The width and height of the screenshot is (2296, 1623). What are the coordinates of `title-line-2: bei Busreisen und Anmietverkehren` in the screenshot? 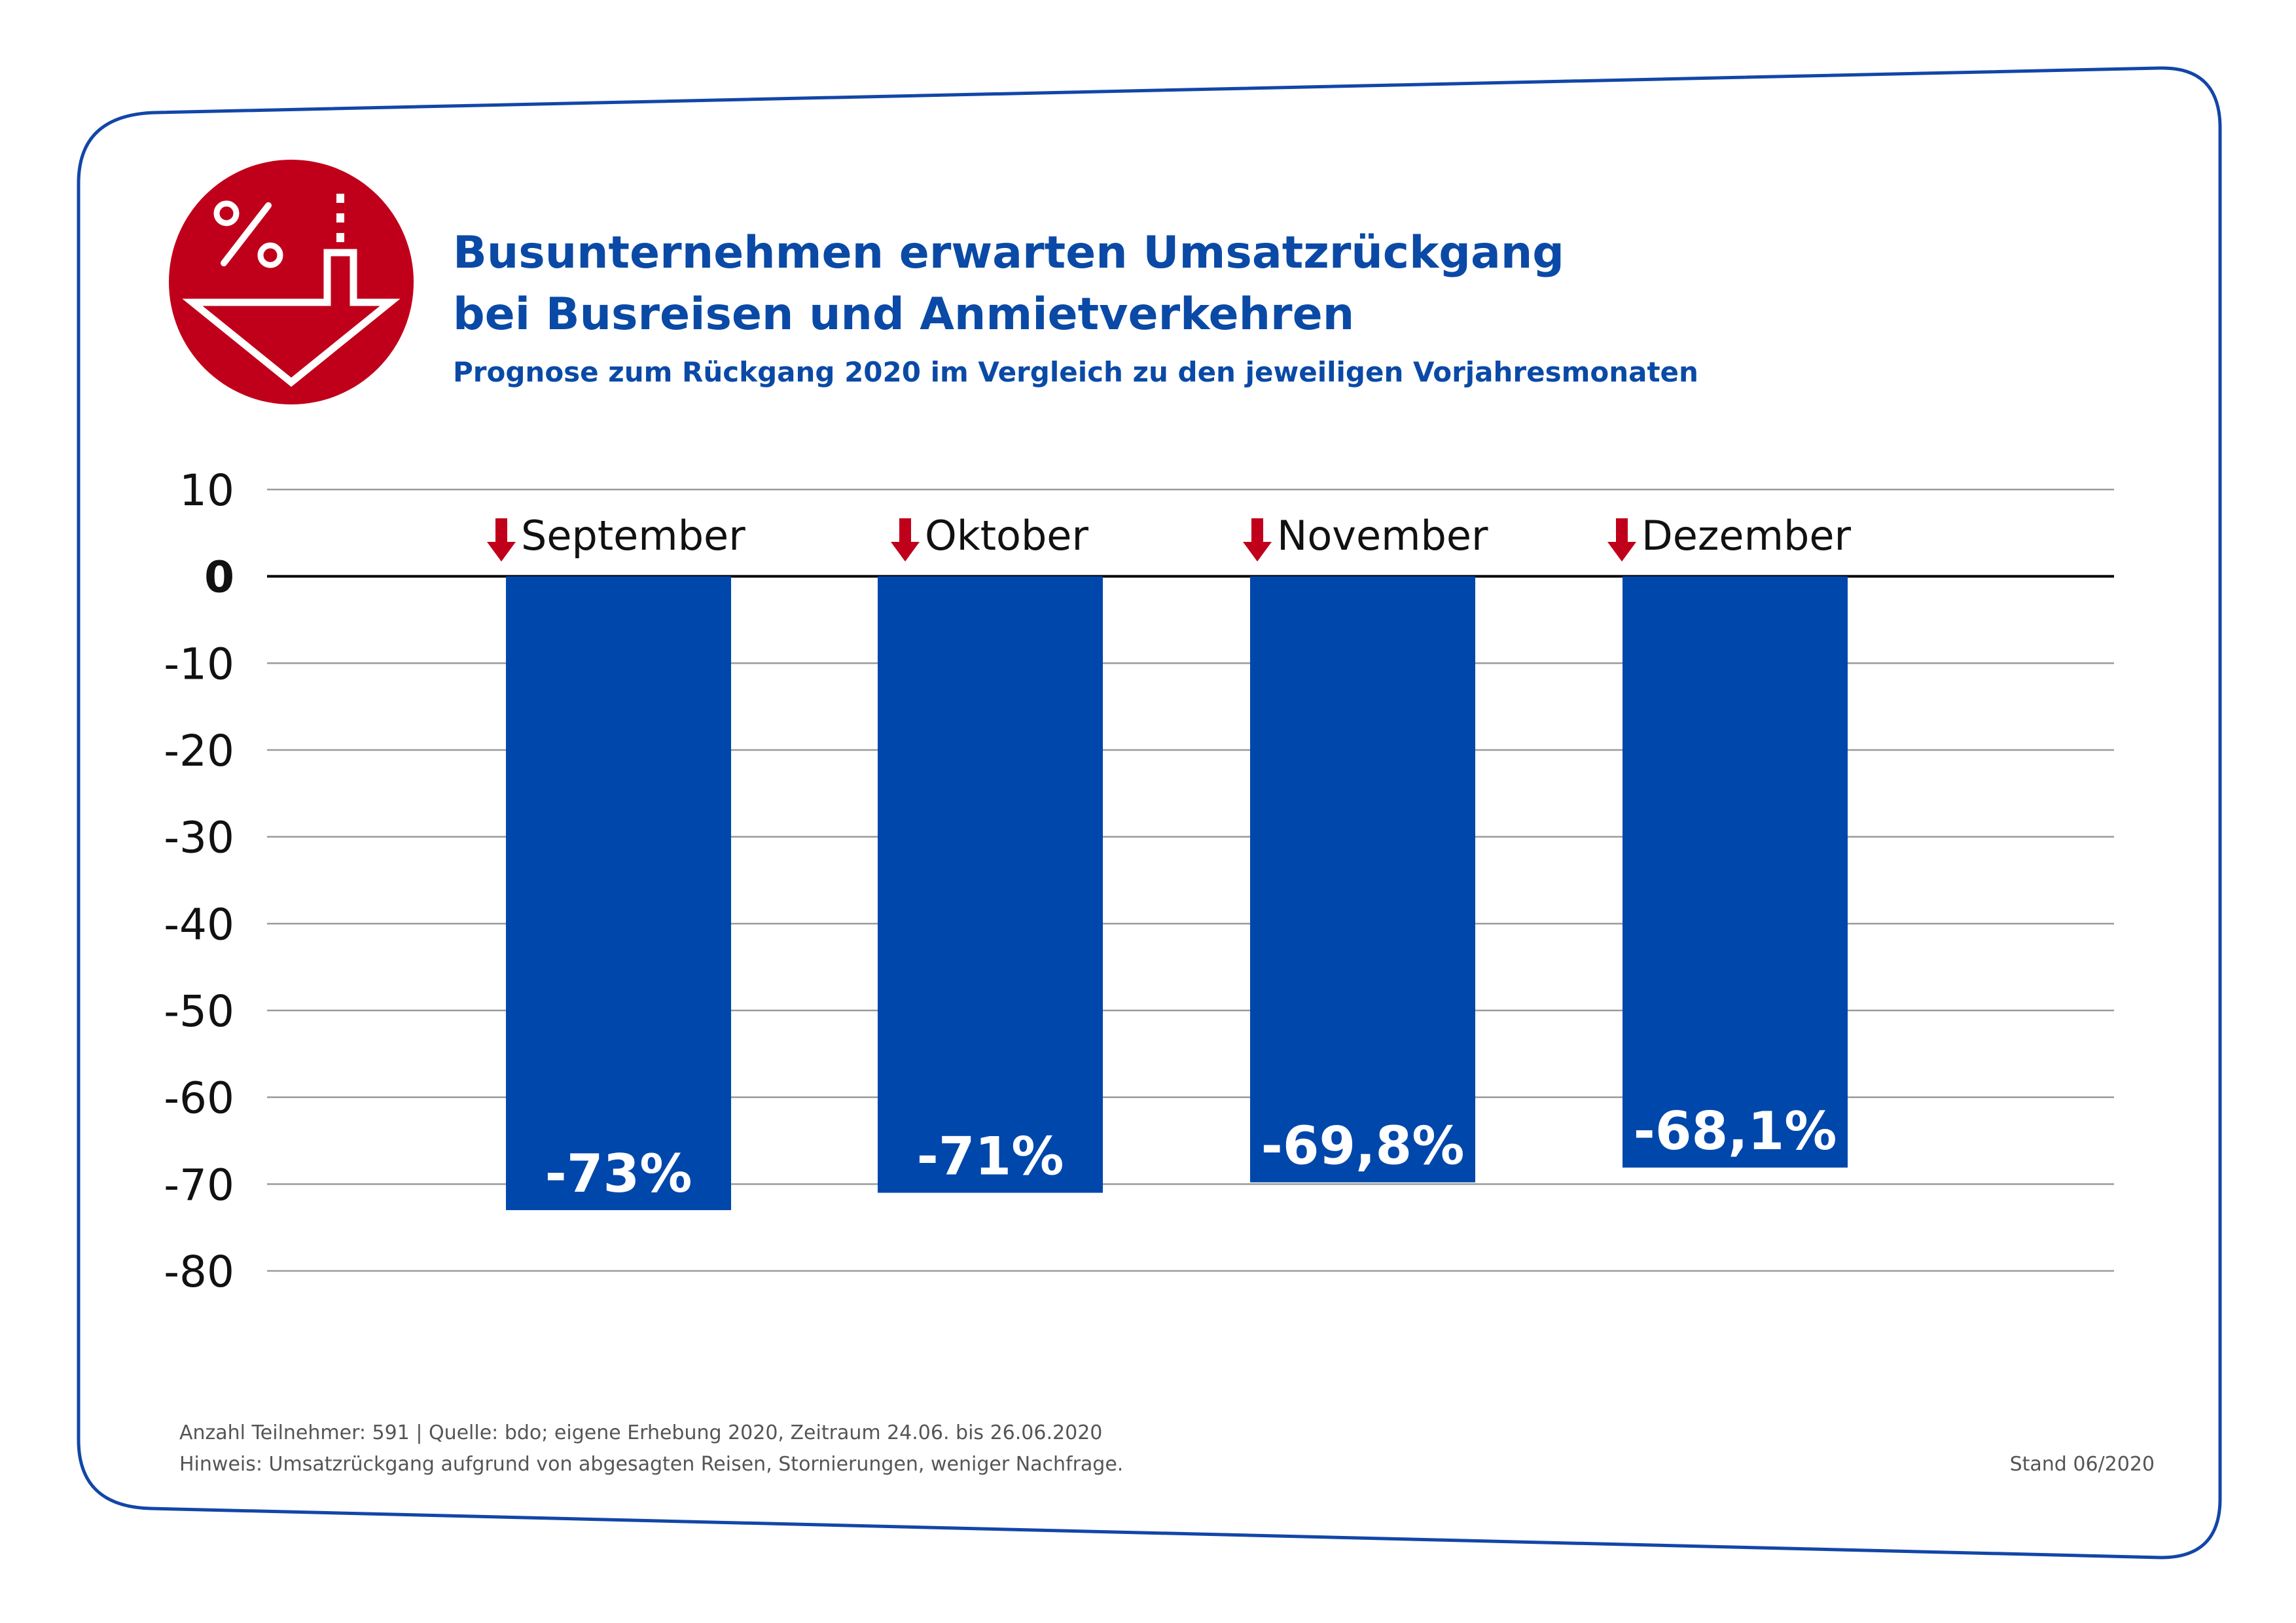 It's located at (904, 314).